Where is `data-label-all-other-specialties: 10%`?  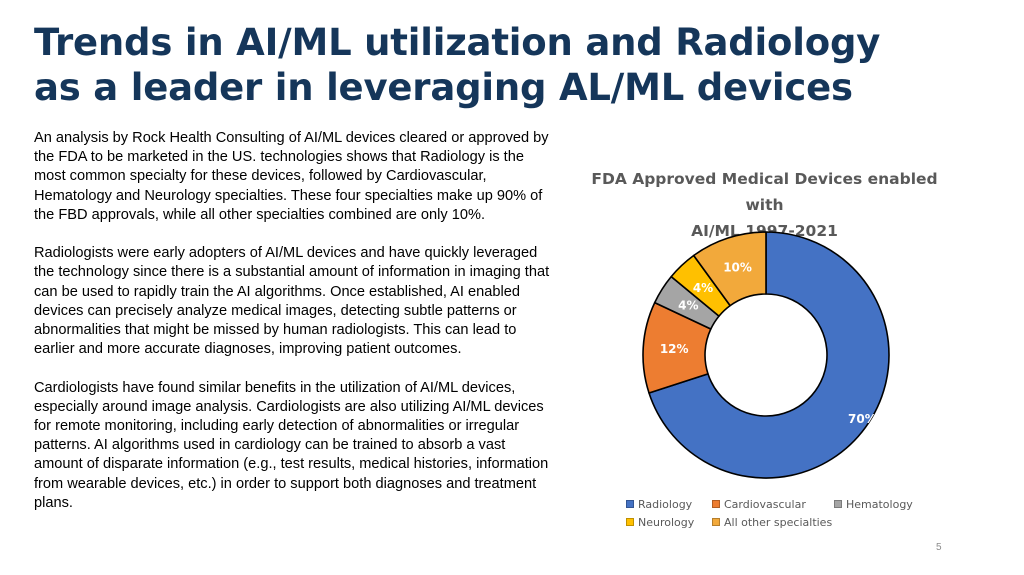 data-label-all-other-specialties: 10% is located at coordinates (737, 268).